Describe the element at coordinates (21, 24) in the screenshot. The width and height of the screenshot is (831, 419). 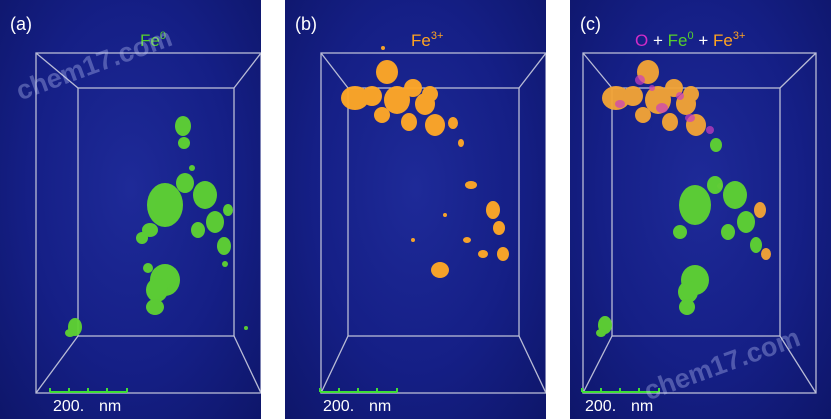
I see `panel-label: (a)` at that location.